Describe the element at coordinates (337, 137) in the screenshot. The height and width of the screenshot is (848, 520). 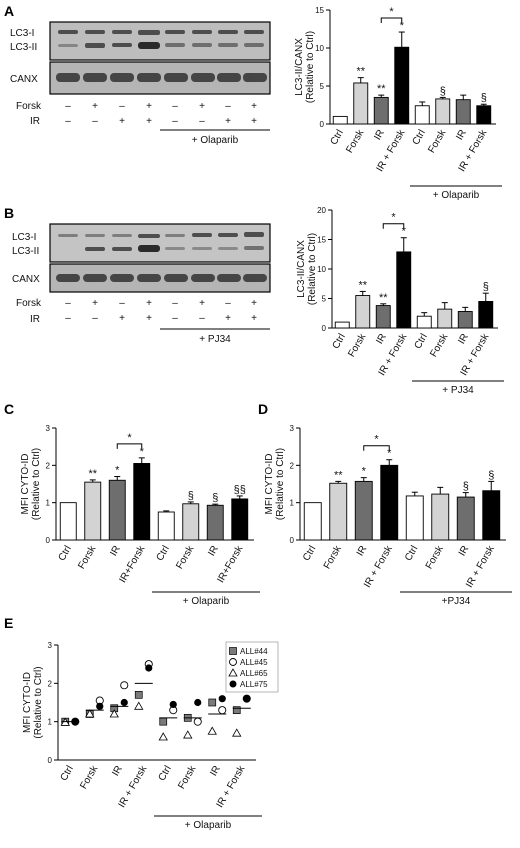
I see `chart-a-xtick-label: Ctrl` at that location.